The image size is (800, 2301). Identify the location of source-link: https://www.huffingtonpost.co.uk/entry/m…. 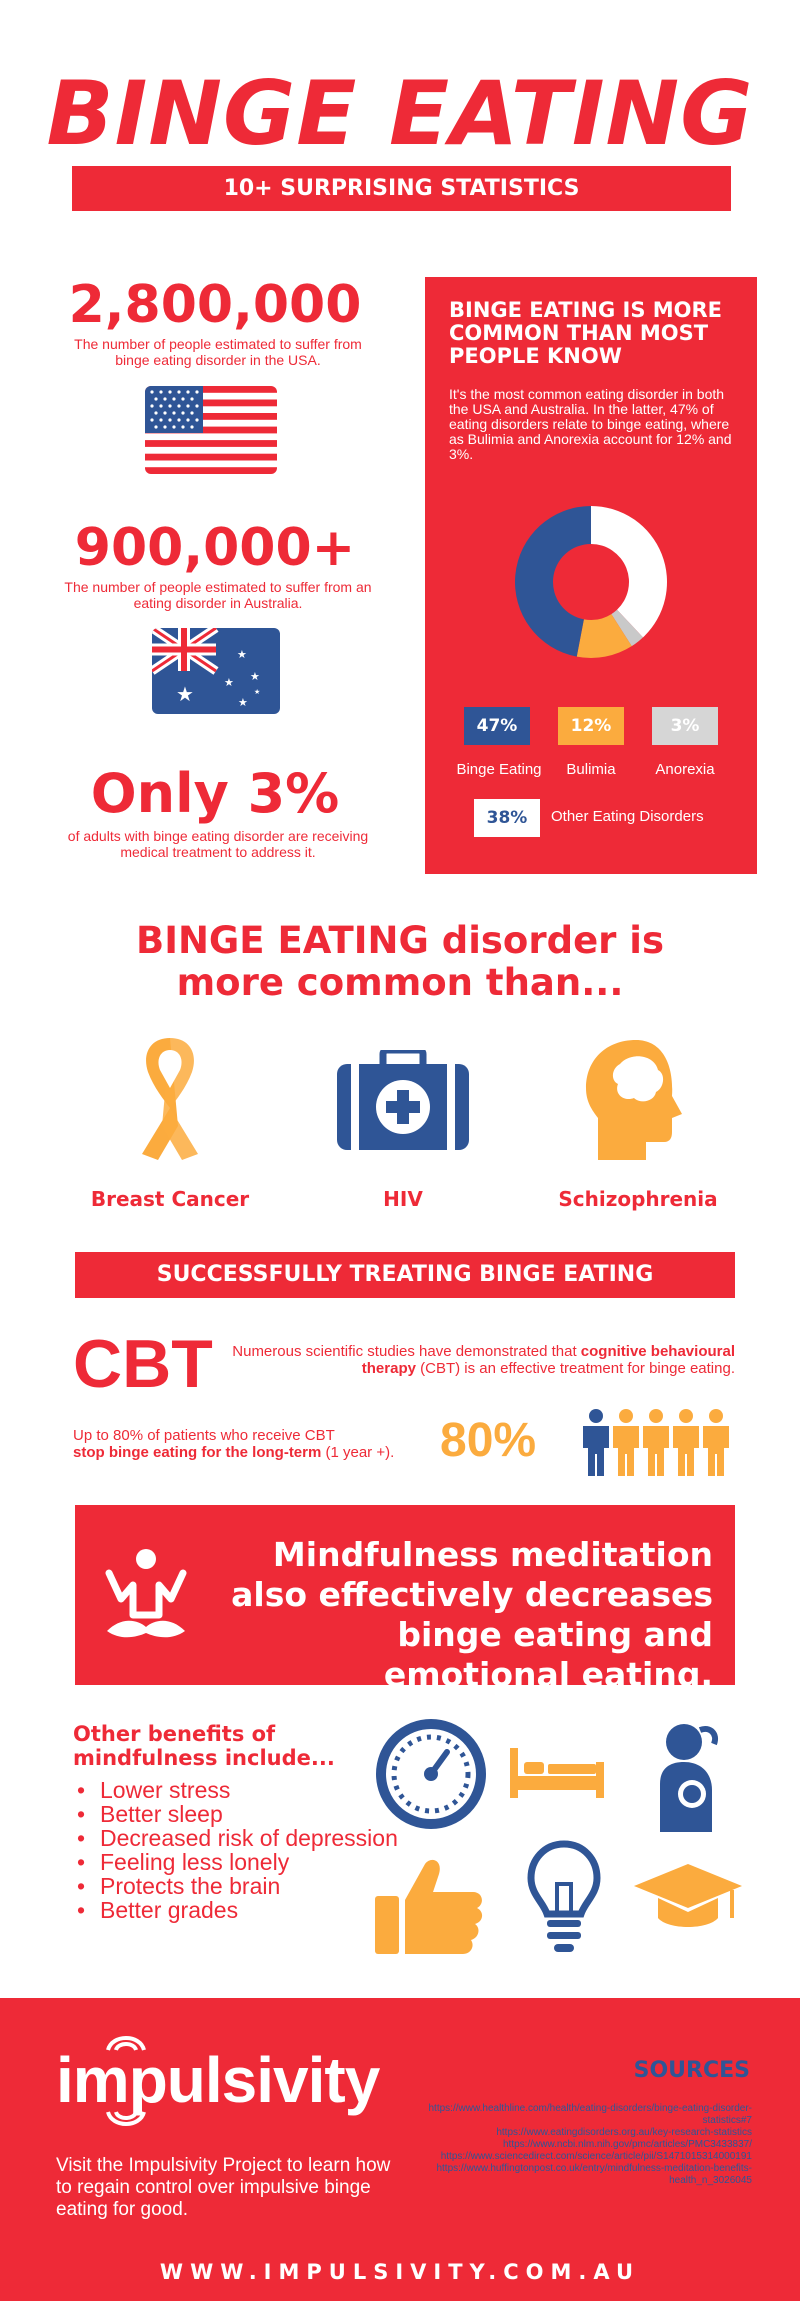
(594, 2174).